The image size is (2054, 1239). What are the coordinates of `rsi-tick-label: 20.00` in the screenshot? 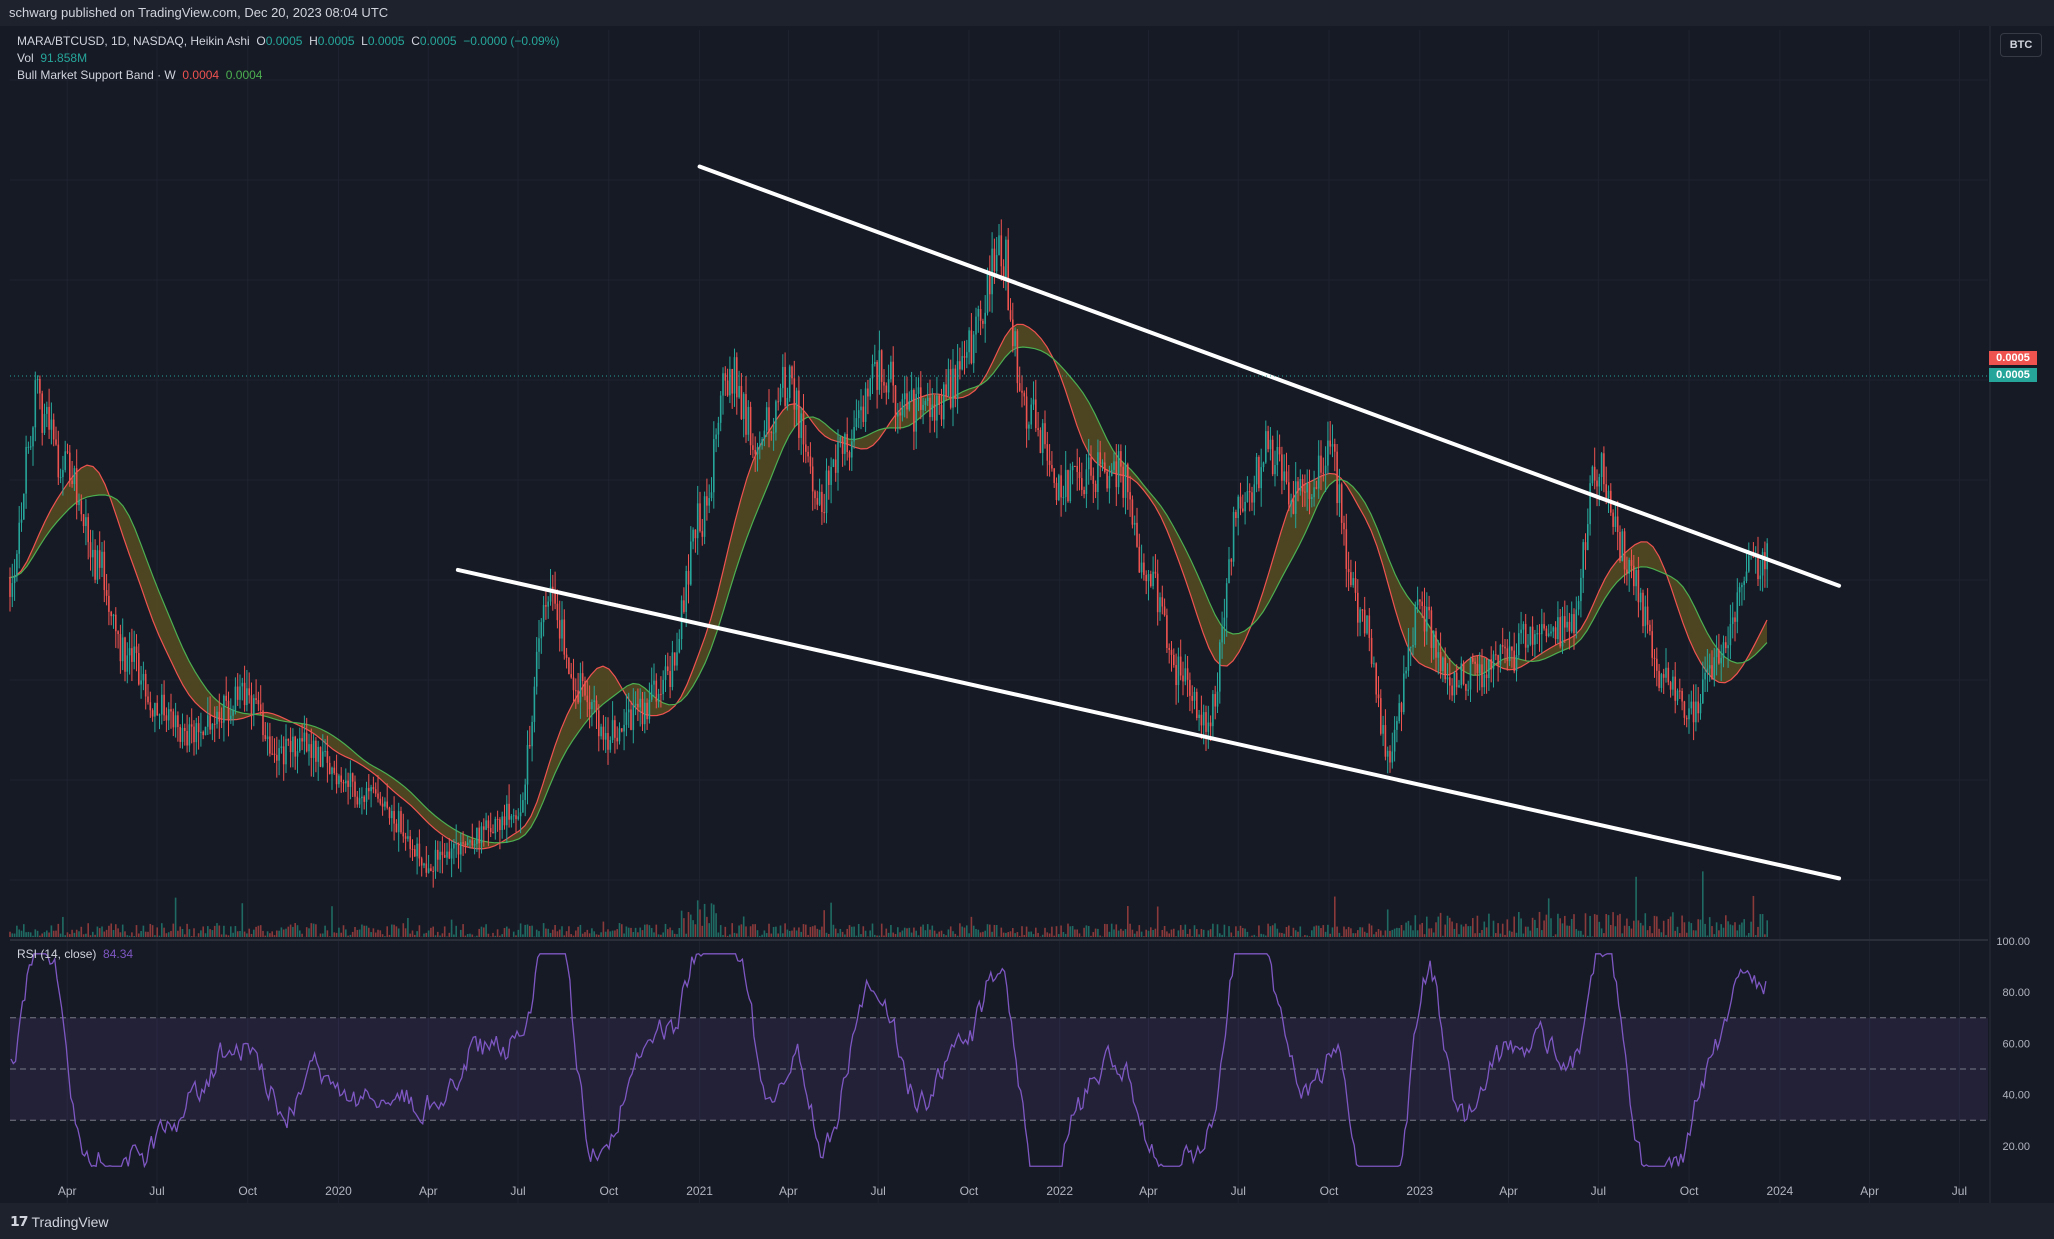 It's located at (2016, 1147).